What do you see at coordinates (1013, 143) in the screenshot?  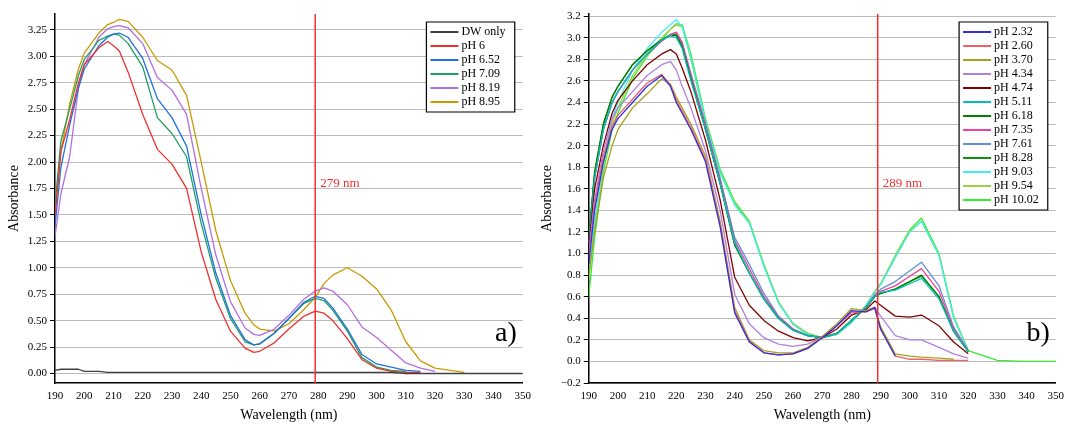 I see `legend-label: pH 7.61` at bounding box center [1013, 143].